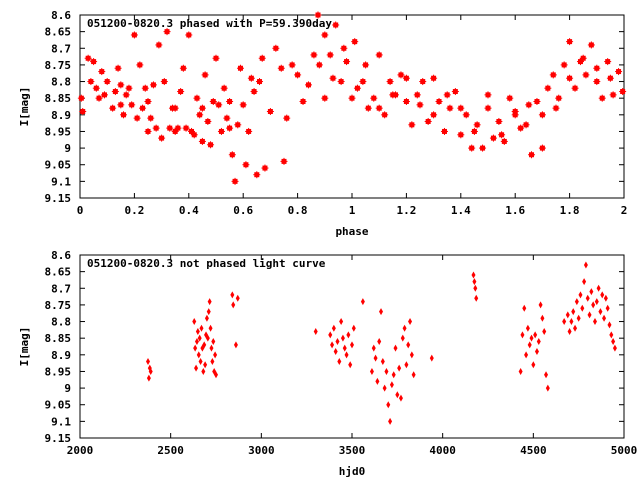 This screenshot has width=640, height=480. Describe the element at coordinates (58, 338) in the screenshot. I see `y-tick-label: 8.85` at that location.